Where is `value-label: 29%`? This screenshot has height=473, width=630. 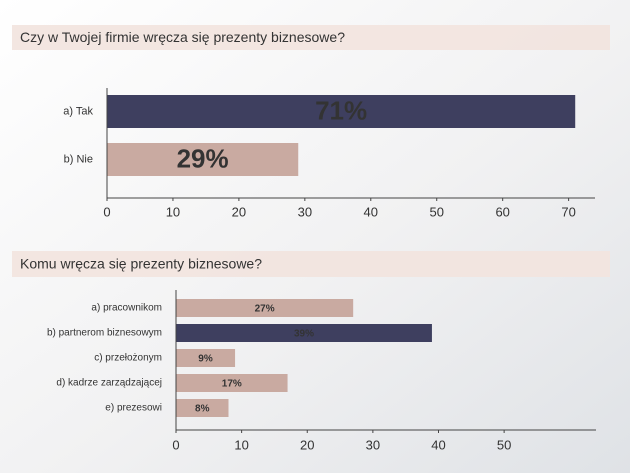 value-label: 29% is located at coordinates (203, 158).